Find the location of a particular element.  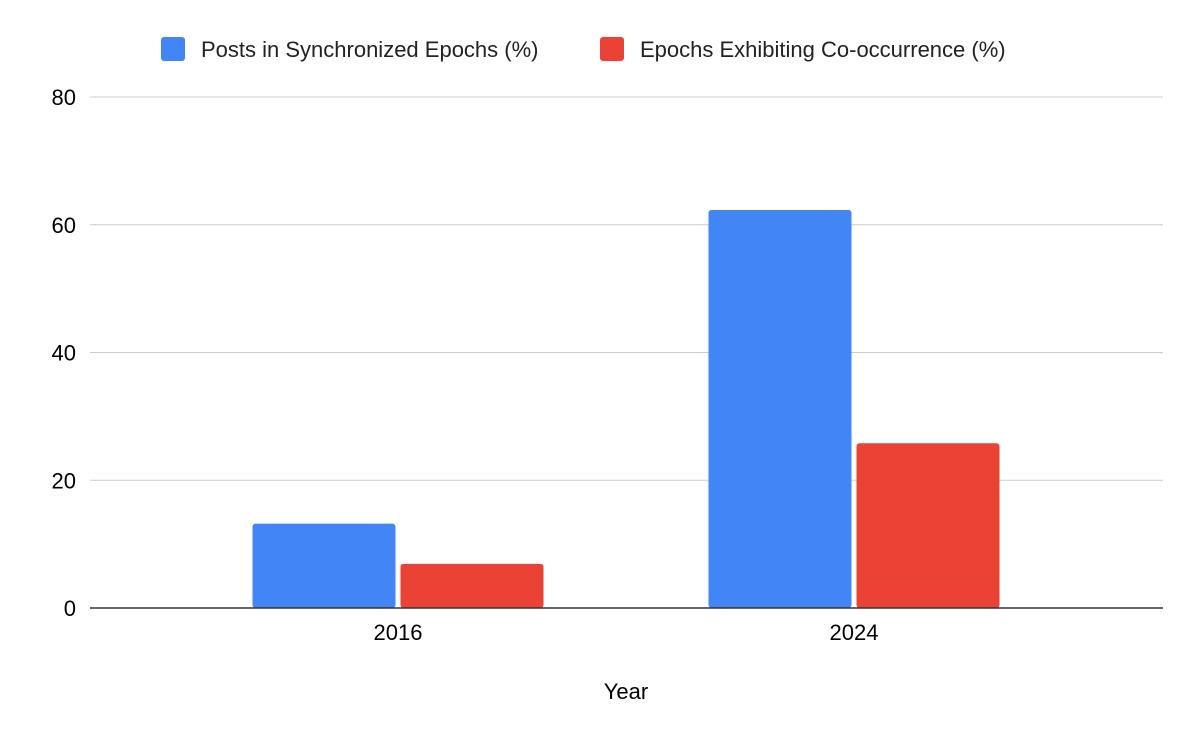

x-tick-label: 2024 is located at coordinates (854, 632).